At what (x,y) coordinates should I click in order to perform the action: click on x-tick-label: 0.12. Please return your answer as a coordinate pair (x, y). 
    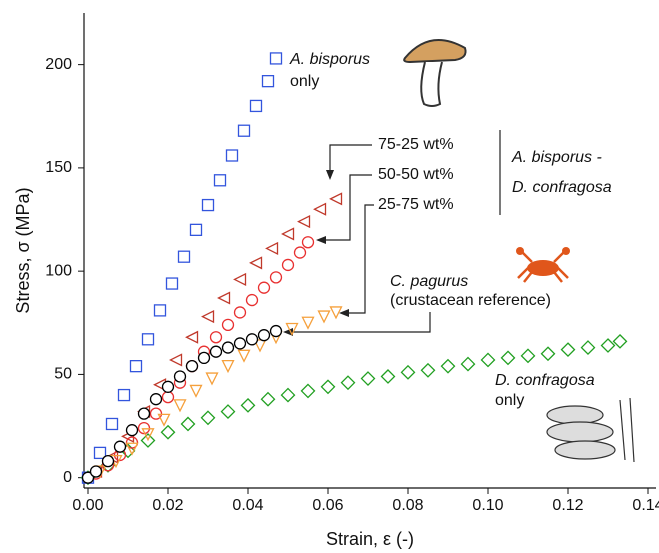
    Looking at the image, I should click on (567, 505).